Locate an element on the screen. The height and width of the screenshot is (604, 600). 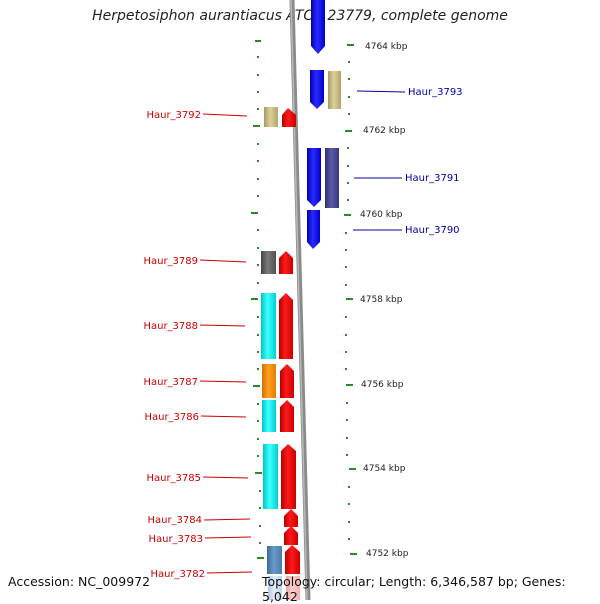
genome-backbone-highlight is located at coordinates (299, 300).